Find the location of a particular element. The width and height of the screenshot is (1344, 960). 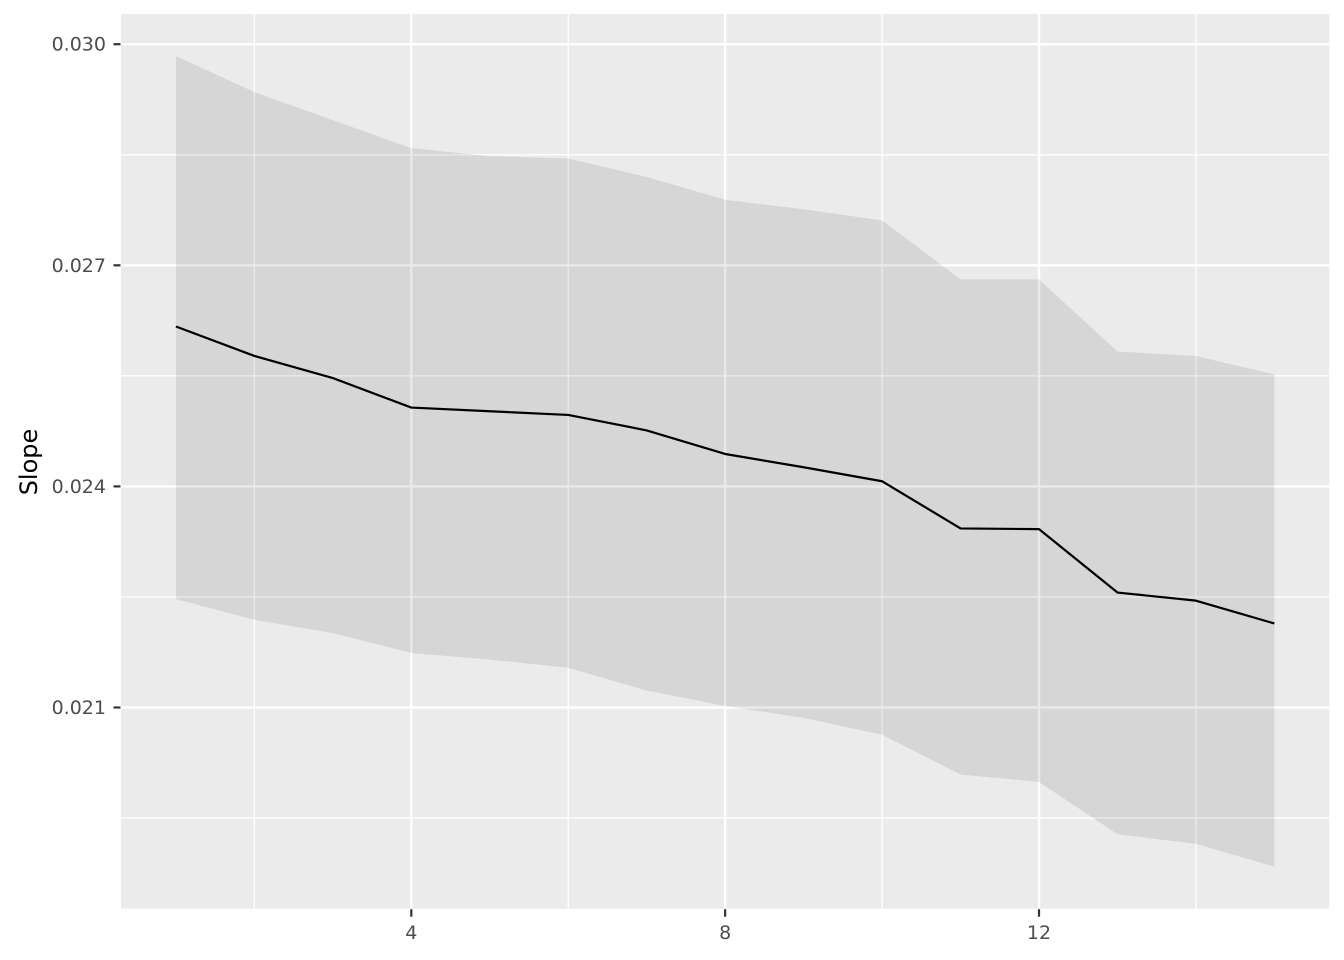

y-axis-title: Slope is located at coordinates (29, 462).